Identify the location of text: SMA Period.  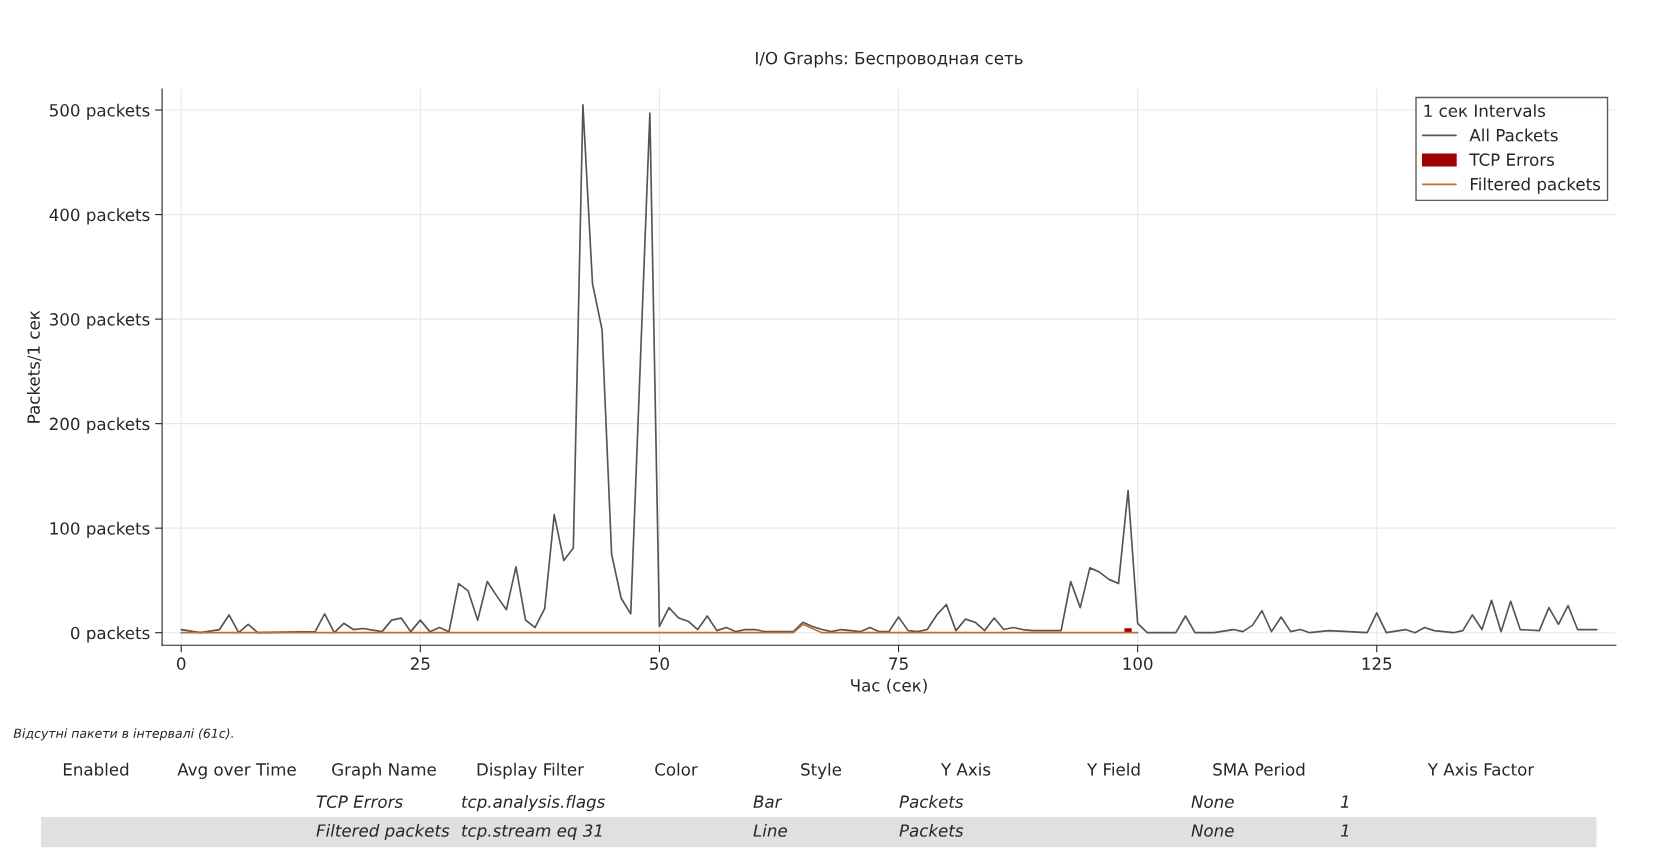
(1259, 769).